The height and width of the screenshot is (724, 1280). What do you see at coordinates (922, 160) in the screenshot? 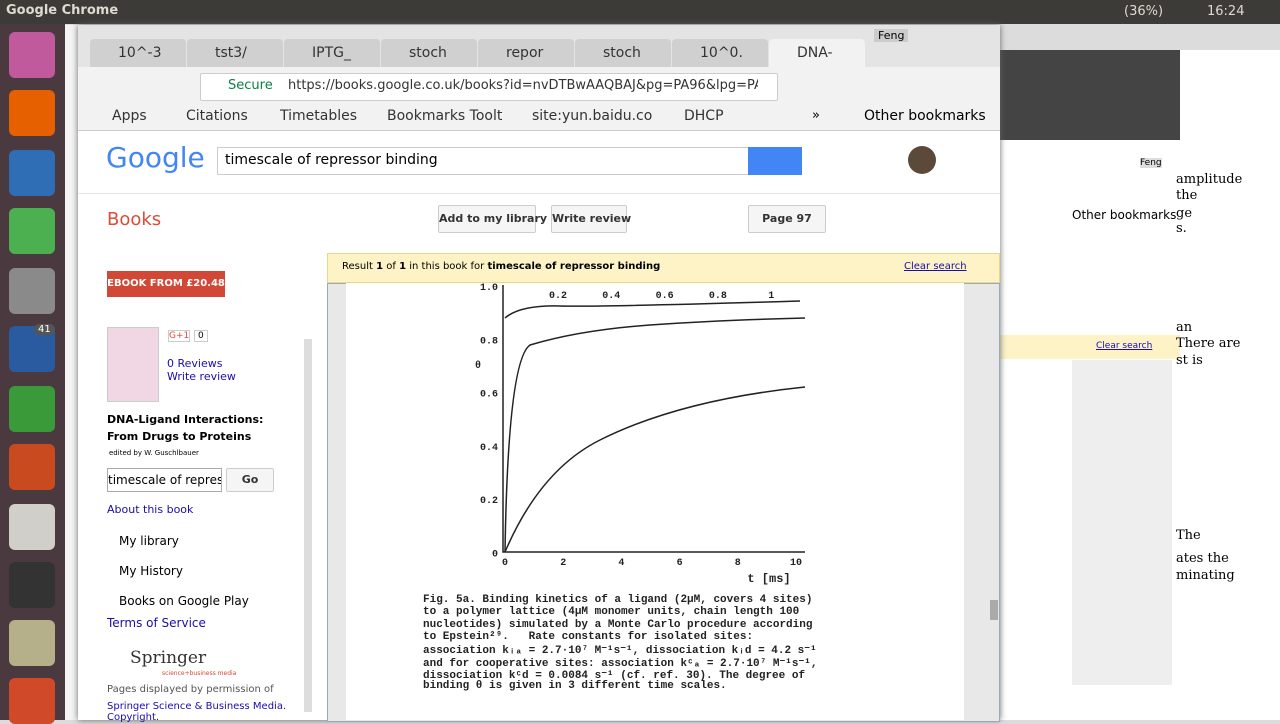
I see `avatar` at bounding box center [922, 160].